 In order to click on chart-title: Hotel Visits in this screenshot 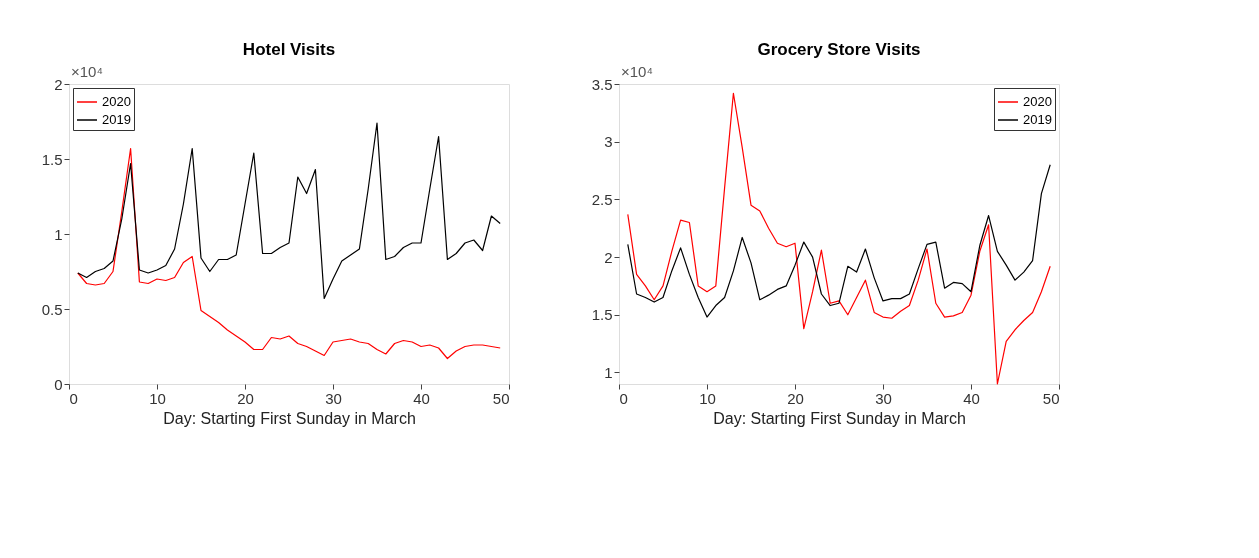, I will do `click(289, 49)`.